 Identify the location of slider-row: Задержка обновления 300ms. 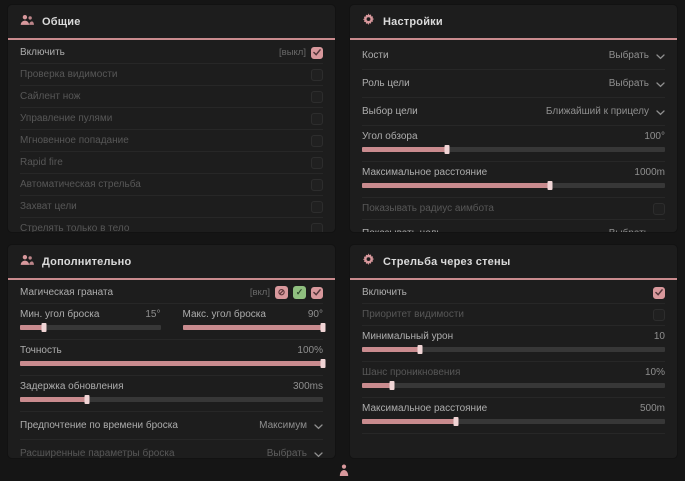
(171, 394).